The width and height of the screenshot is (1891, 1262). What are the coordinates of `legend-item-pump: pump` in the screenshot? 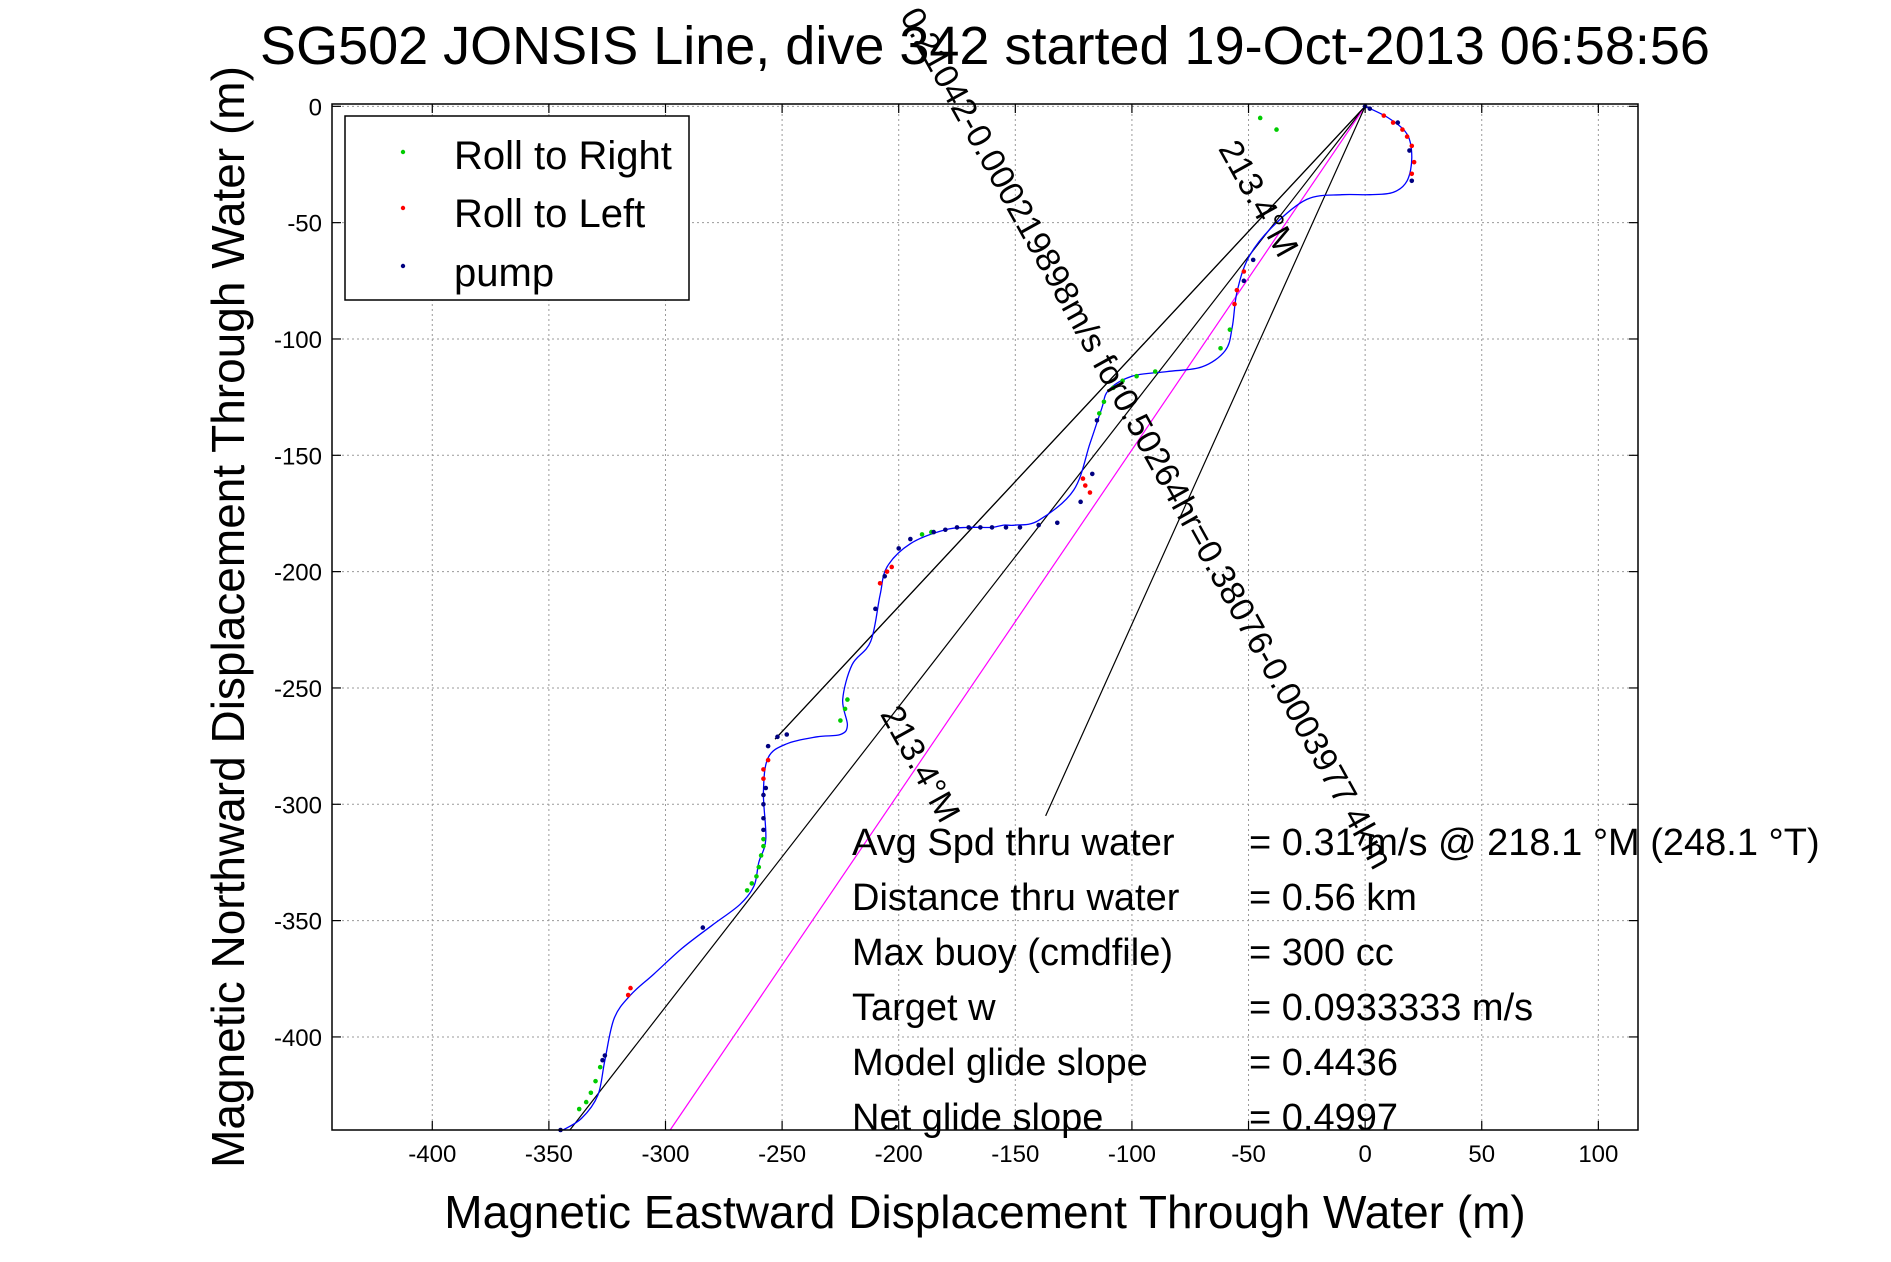 It's located at (477, 273).